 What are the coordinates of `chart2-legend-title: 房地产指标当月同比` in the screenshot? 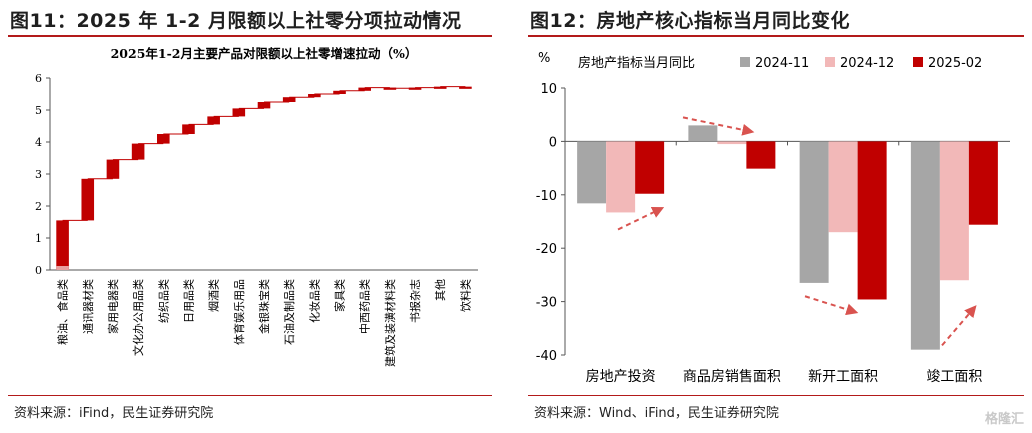 It's located at (636, 63).